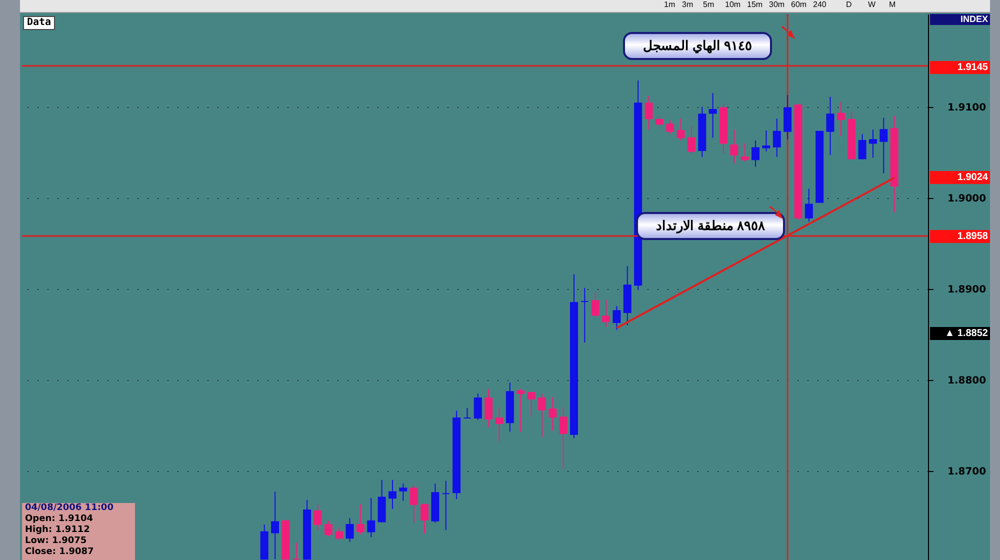 Image resolution: width=1000 pixels, height=560 pixels. I want to click on y-tick-label: 1.8900, so click(967, 290).